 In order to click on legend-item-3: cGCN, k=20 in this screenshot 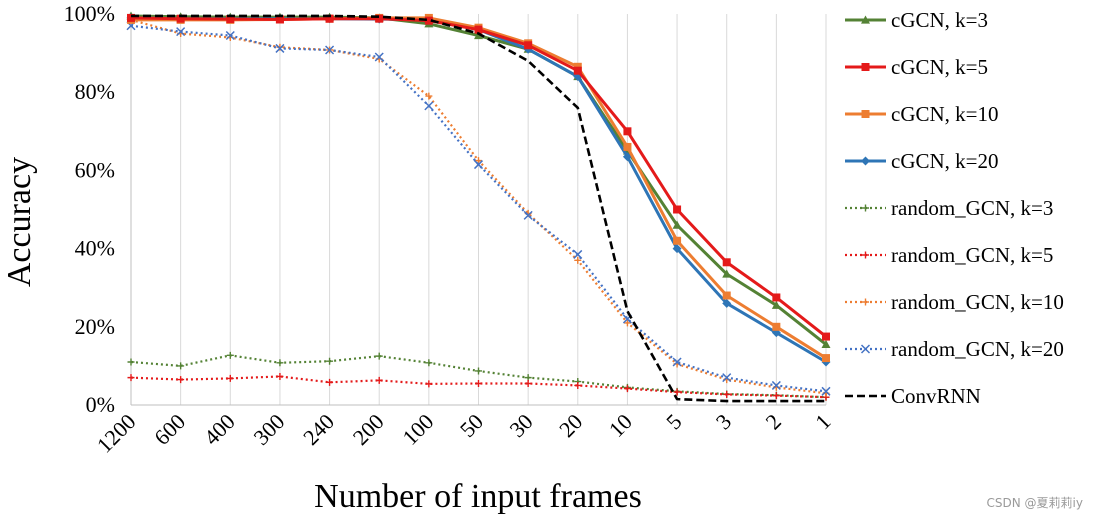, I will do `click(922, 161)`.